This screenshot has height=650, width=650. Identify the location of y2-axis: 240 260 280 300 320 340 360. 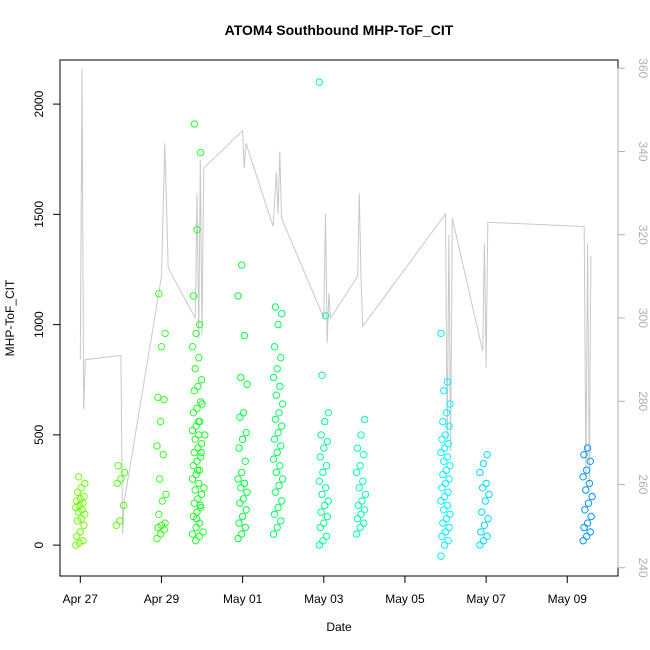
(633, 318).